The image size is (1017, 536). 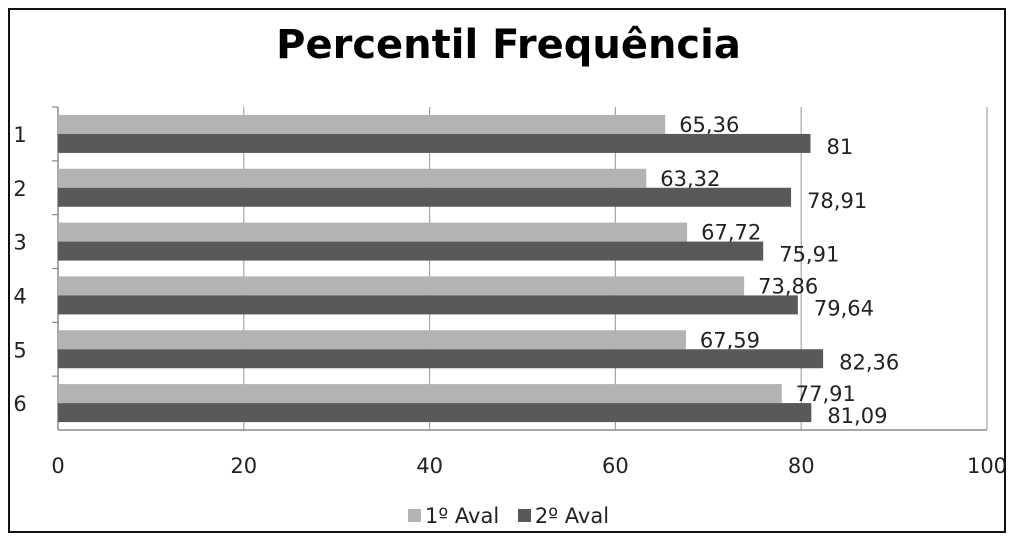 What do you see at coordinates (731, 233) in the screenshot?
I see `data-label: 67,72` at bounding box center [731, 233].